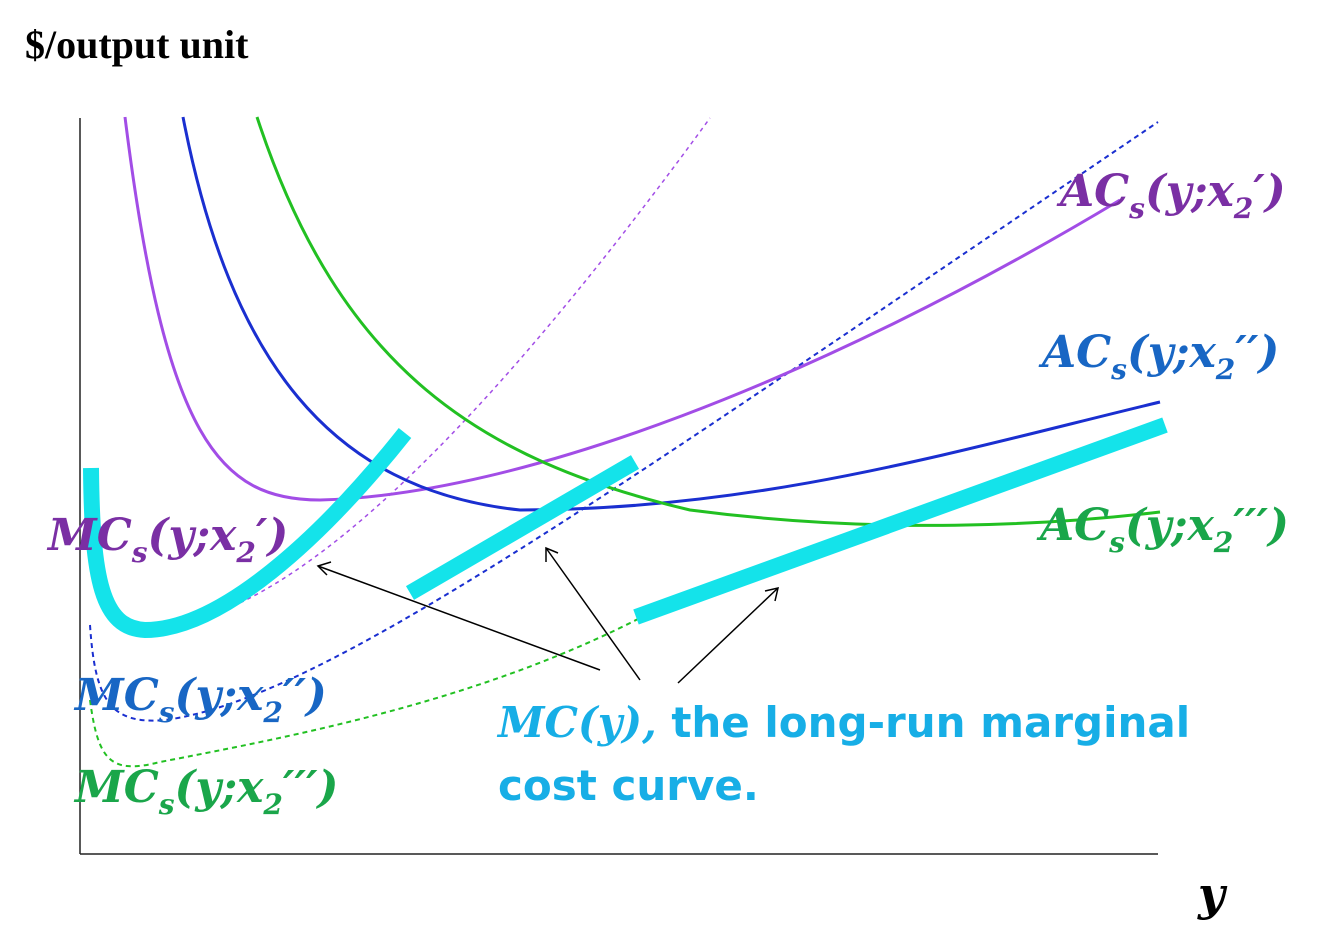 The height and width of the screenshot is (933, 1337). I want to click on lrmc-annotation-line-1: MC(y), the long-run marginal, so click(843, 722).